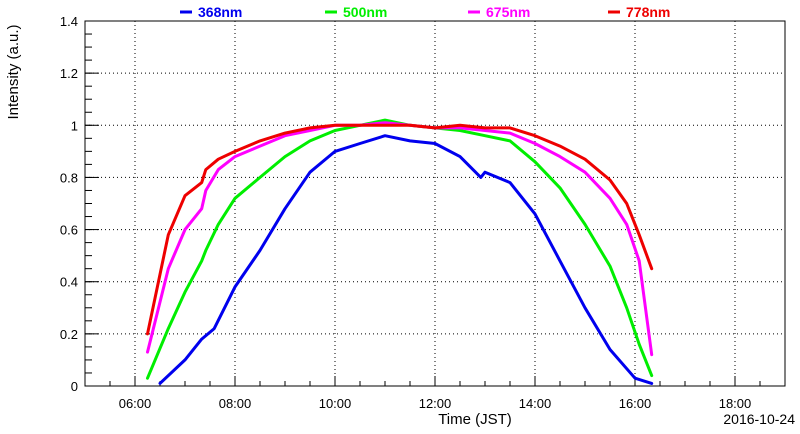 This screenshot has width=800, height=434. What do you see at coordinates (69, 177) in the screenshot?
I see `y-tick-label: 0.8` at bounding box center [69, 177].